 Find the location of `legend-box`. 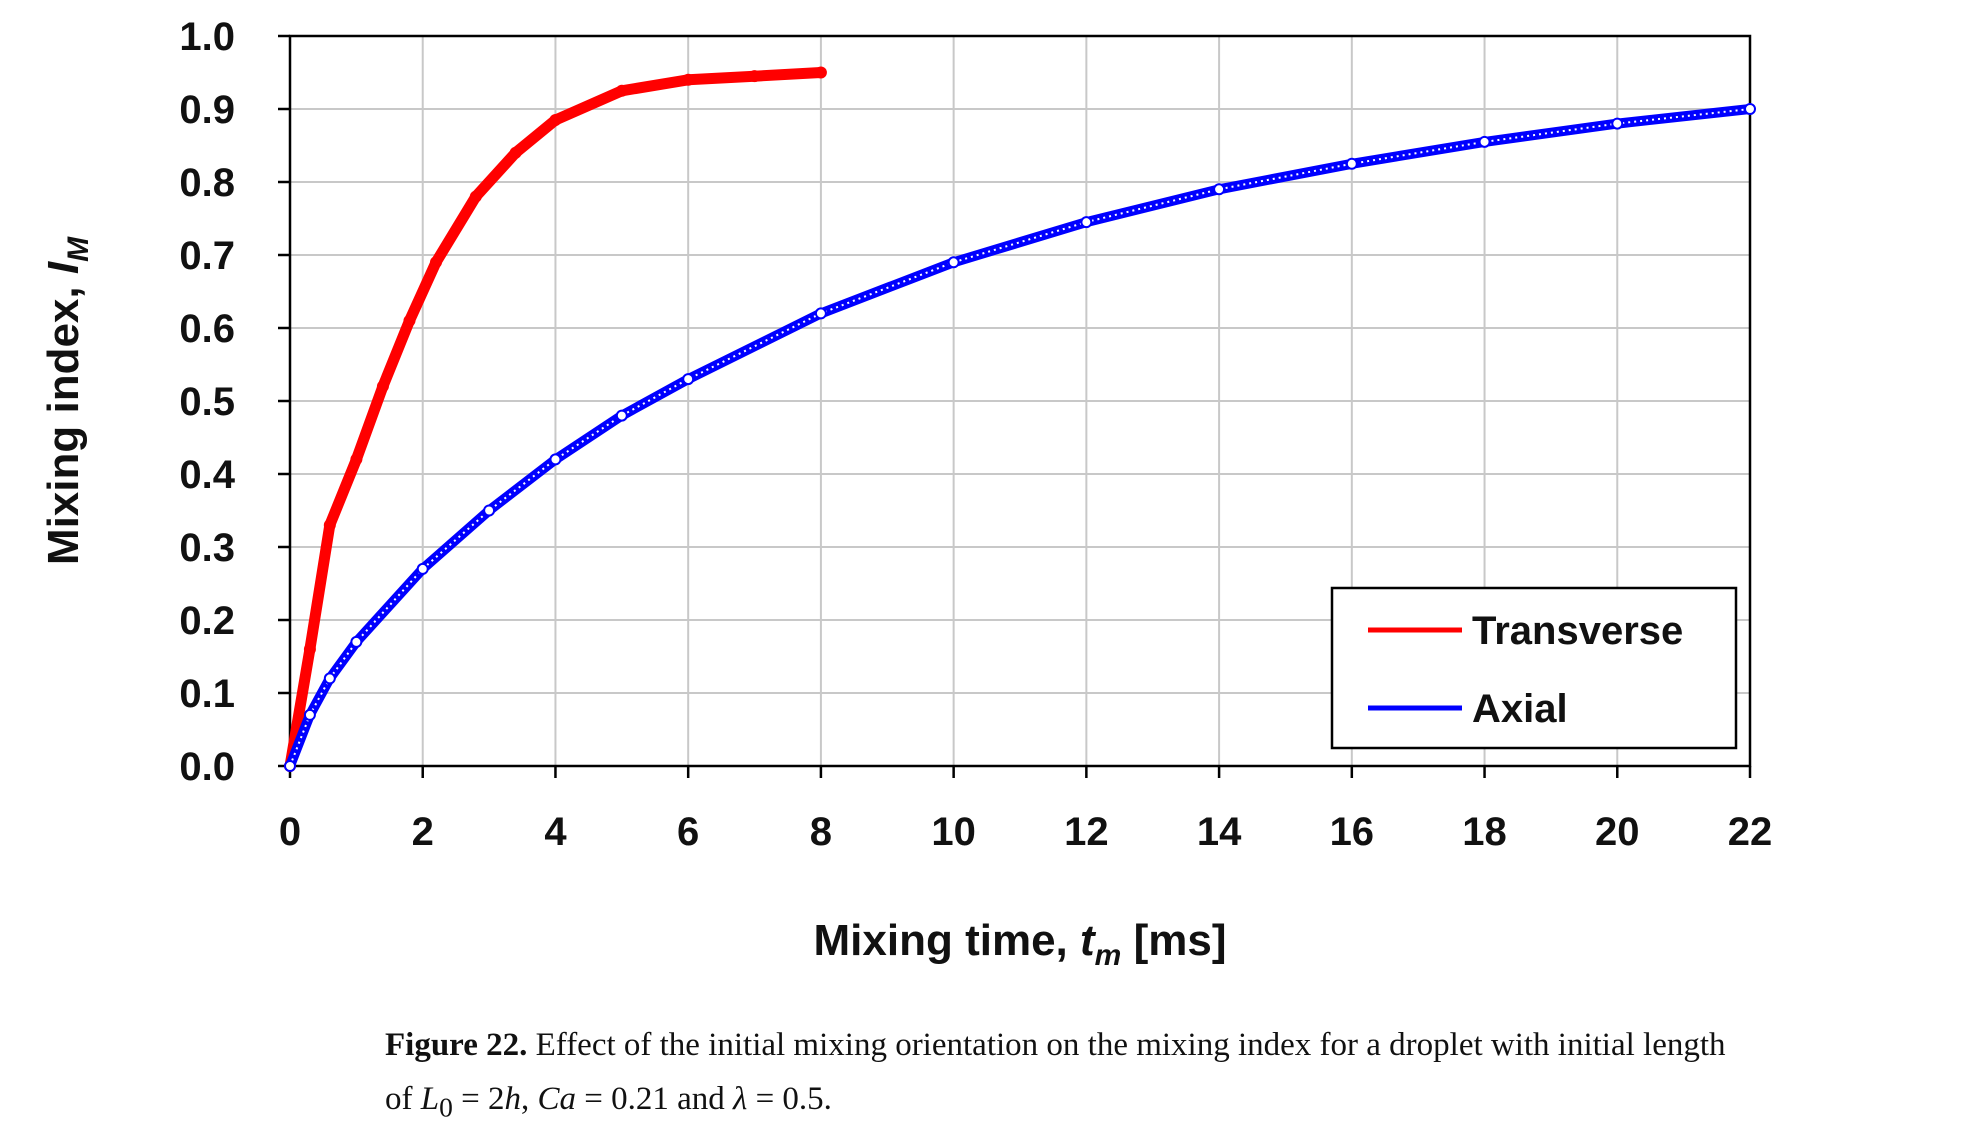

legend-box is located at coordinates (1534, 668).